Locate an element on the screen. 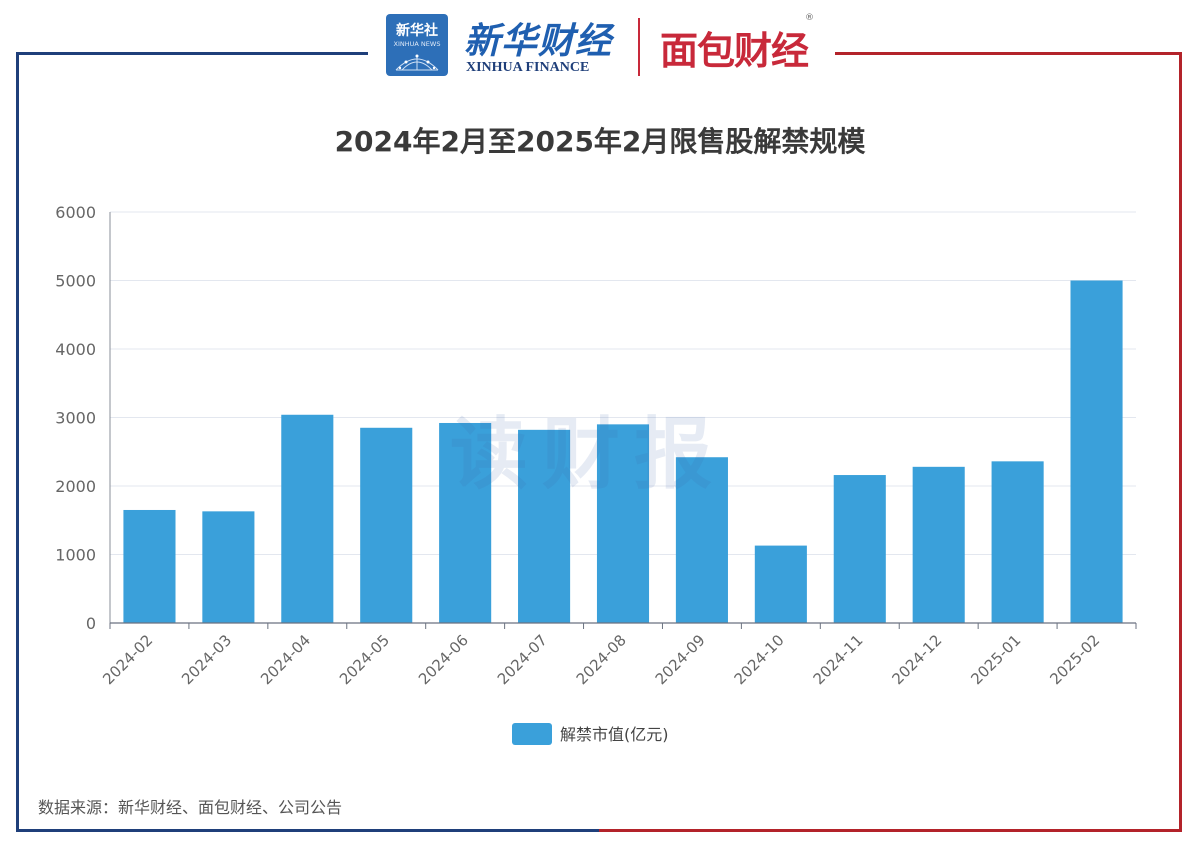 The image size is (1200, 848). mianbao-finance-logo: 面包财经 is located at coordinates (734, 51).